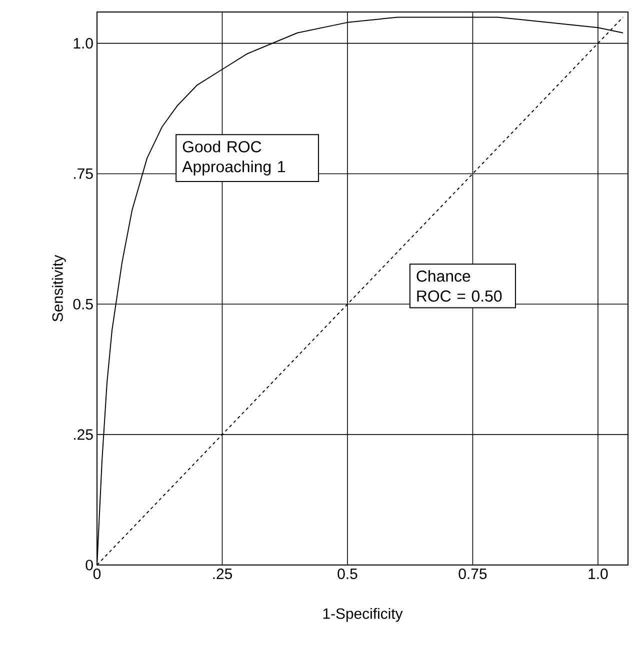 Image resolution: width=644 pixels, height=655 pixels. Describe the element at coordinates (97, 574) in the screenshot. I see `x-tick-label: 0` at that location.